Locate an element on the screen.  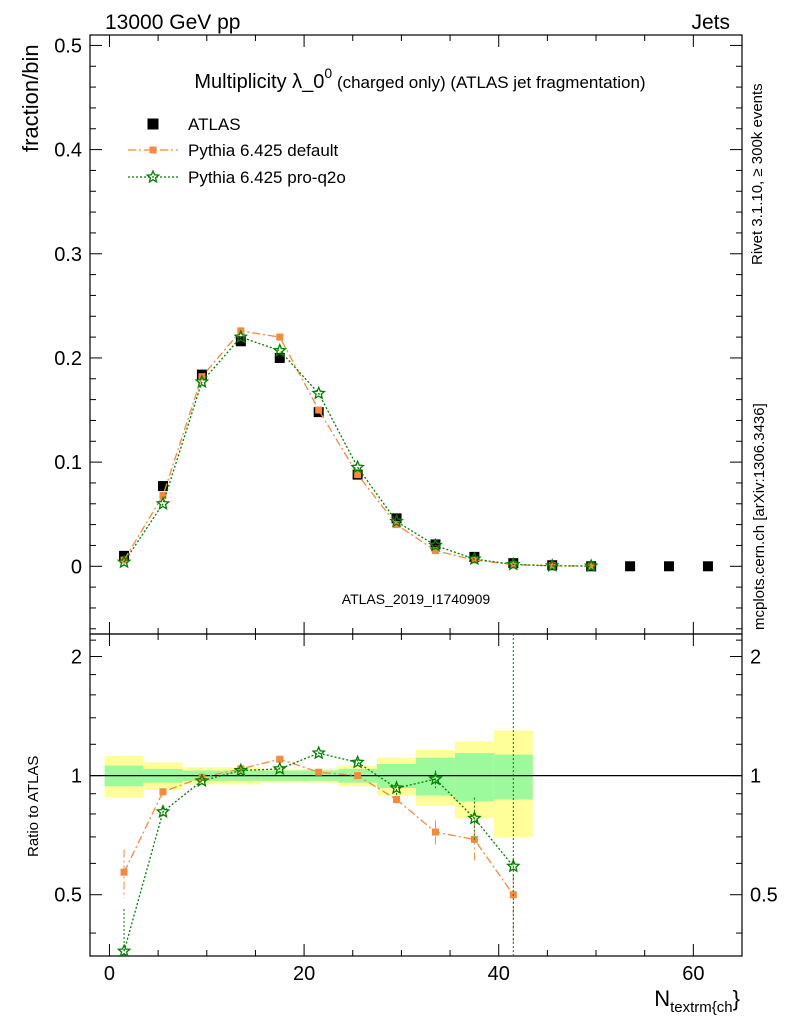
x-tick-label: 0 is located at coordinates (109, 974).